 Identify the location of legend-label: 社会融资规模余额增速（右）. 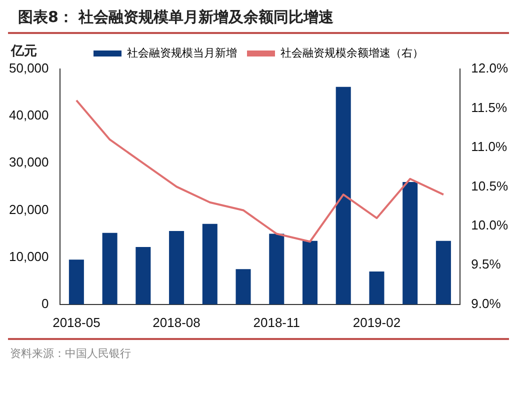
(352, 53).